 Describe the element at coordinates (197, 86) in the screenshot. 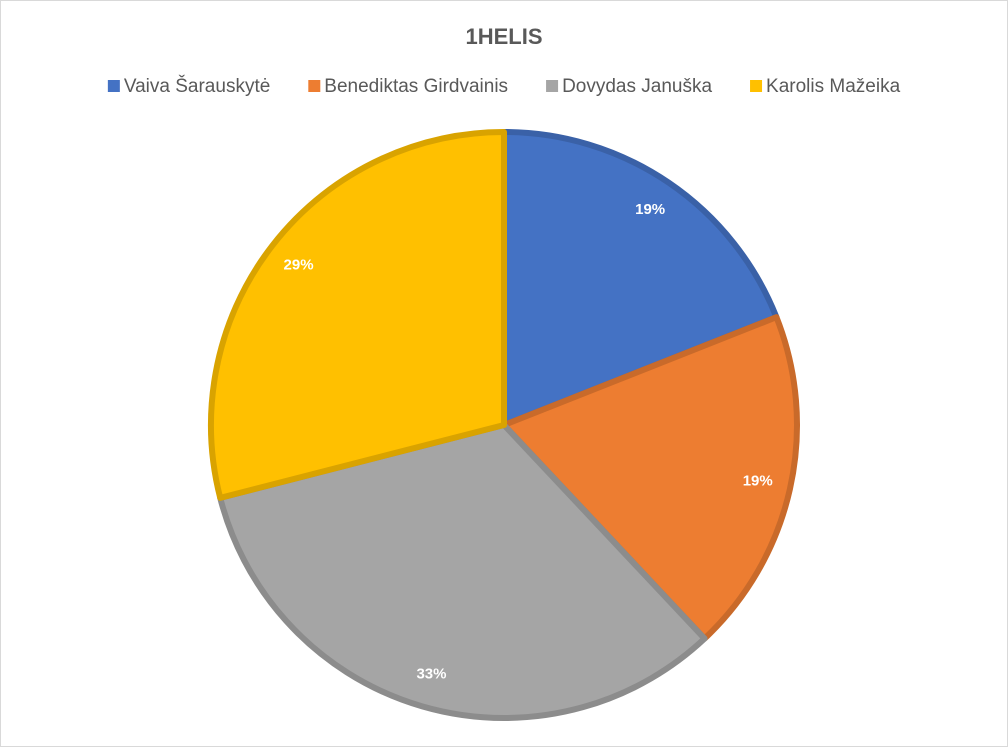

I see `legend-label: Vaiva Šarauskytė` at that location.